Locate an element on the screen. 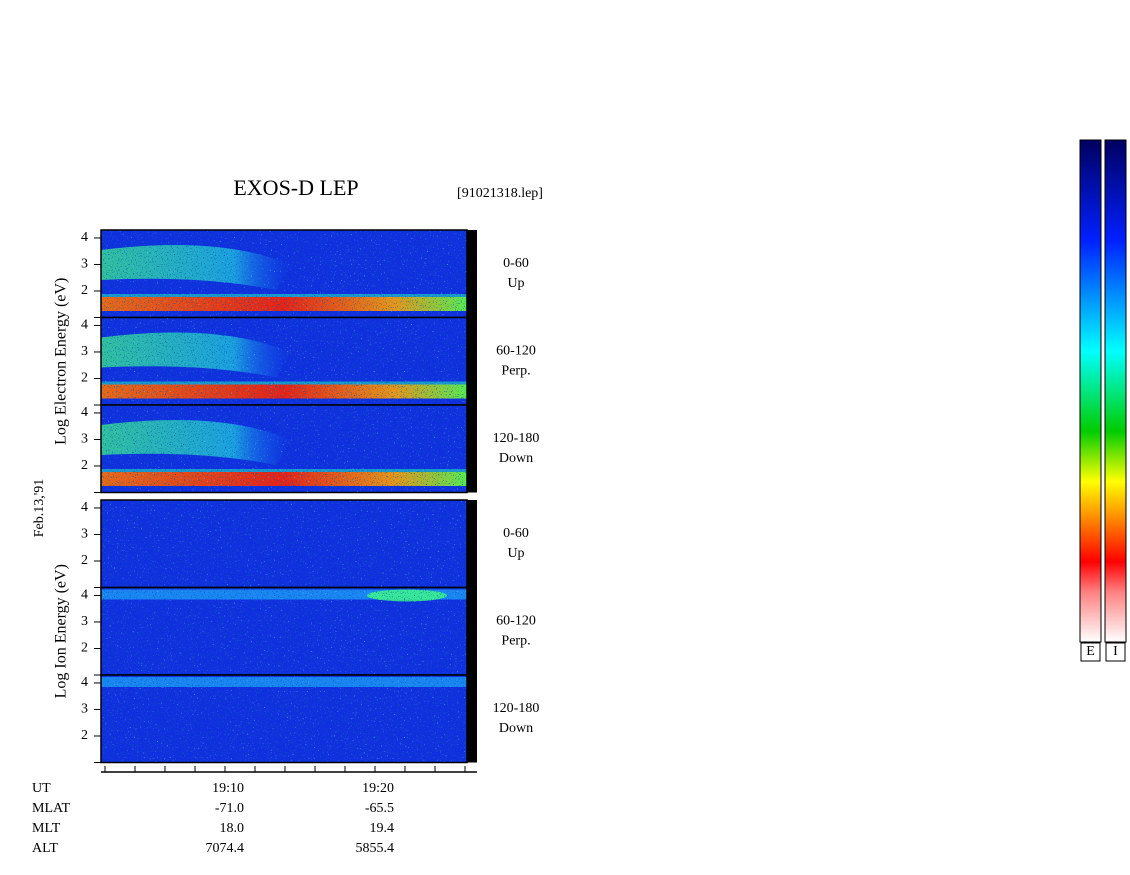 The width and height of the screenshot is (1130, 875). ephemeris-value: 19:20 is located at coordinates (378, 788).